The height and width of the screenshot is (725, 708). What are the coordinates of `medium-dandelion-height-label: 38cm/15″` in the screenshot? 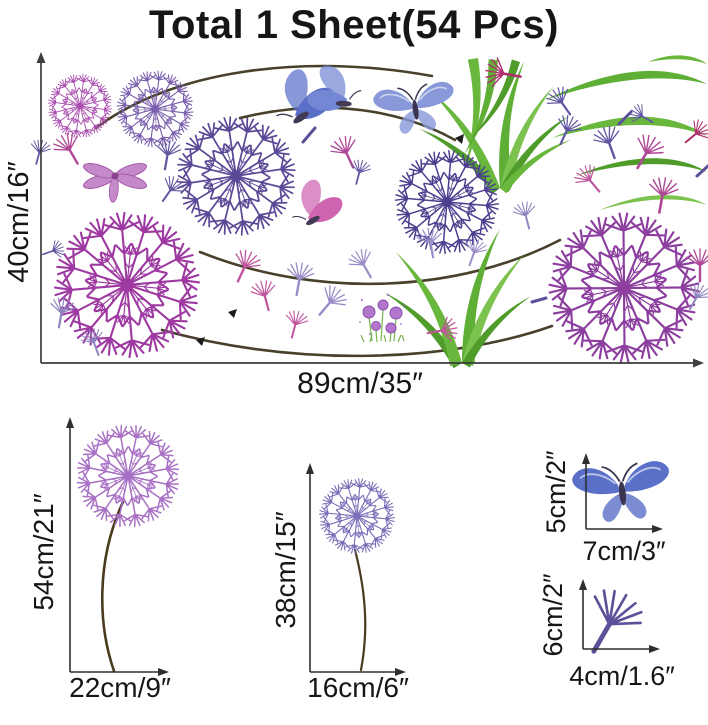 It's located at (285, 570).